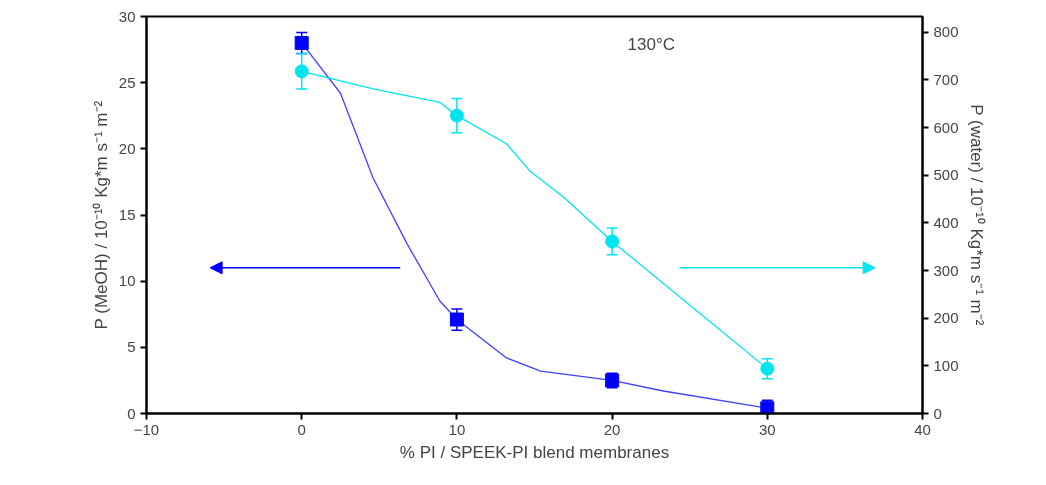 This screenshot has height=485, width=1046. What do you see at coordinates (946, 175) in the screenshot?
I see `y2-tick-label: 500` at bounding box center [946, 175].